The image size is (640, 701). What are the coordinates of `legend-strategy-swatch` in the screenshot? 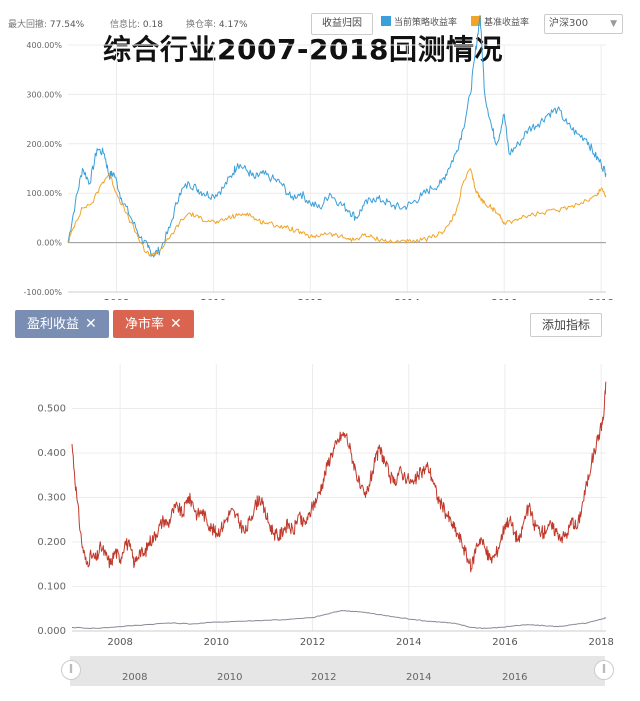 It's located at (386, 21).